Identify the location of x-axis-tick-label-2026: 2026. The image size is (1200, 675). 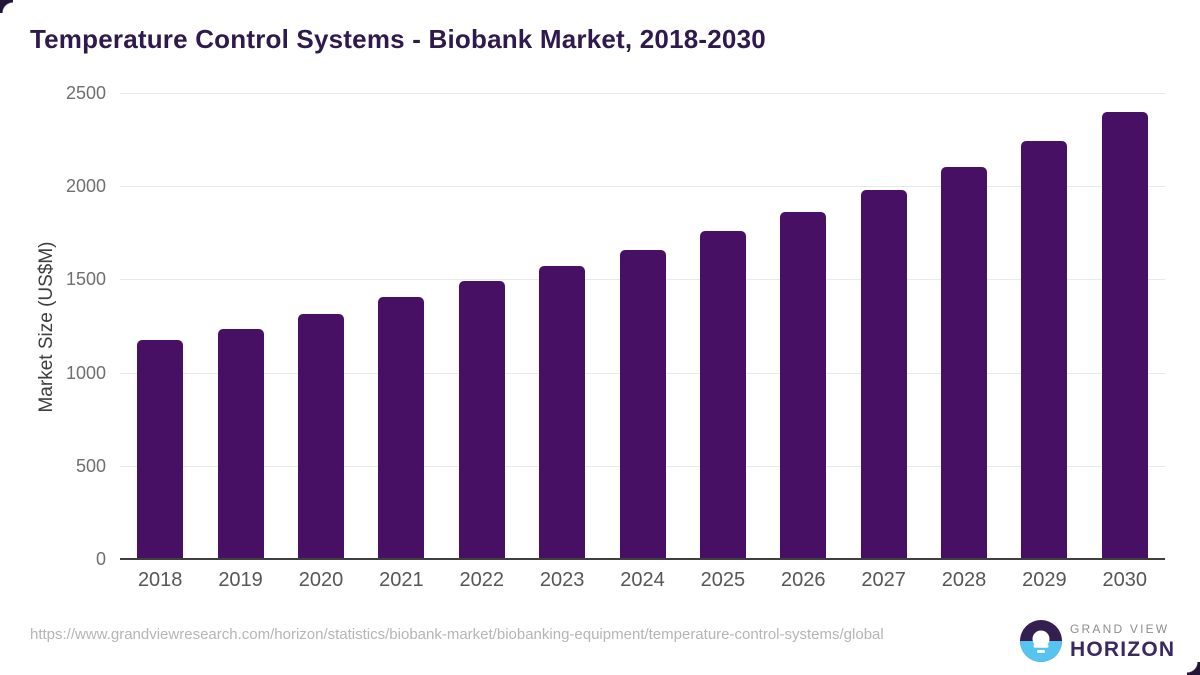
(803, 580).